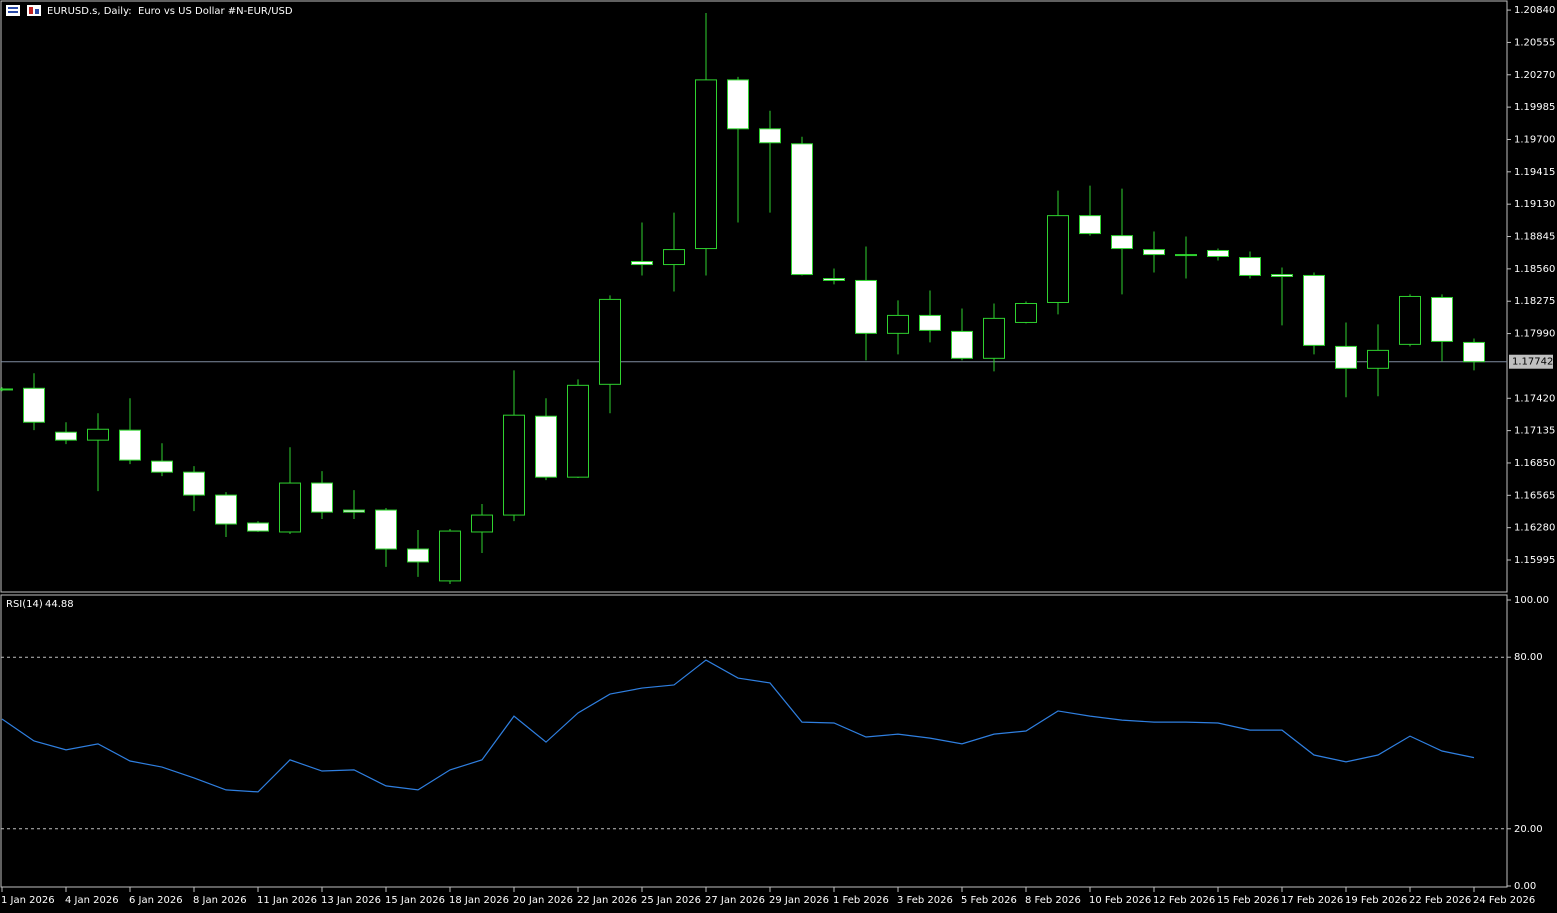  I want to click on current-price-box, so click(1531, 361).